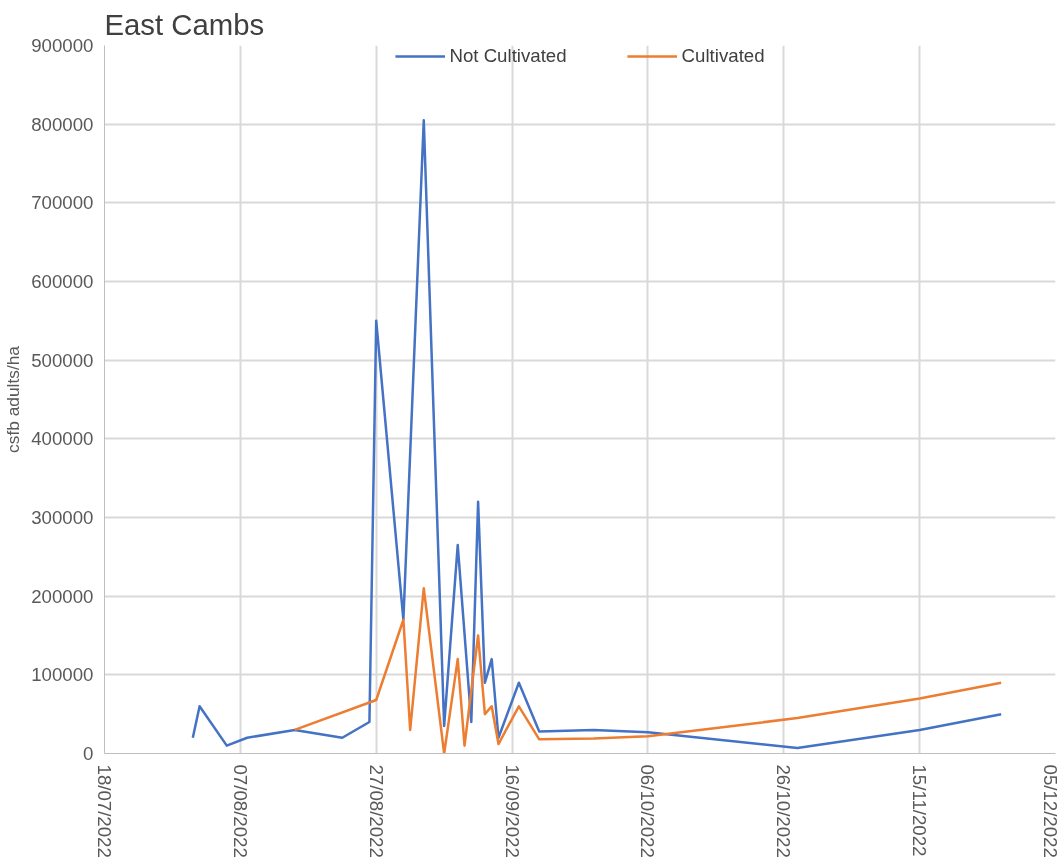 The width and height of the screenshot is (1064, 865). I want to click on line-series, so click(648, 670).